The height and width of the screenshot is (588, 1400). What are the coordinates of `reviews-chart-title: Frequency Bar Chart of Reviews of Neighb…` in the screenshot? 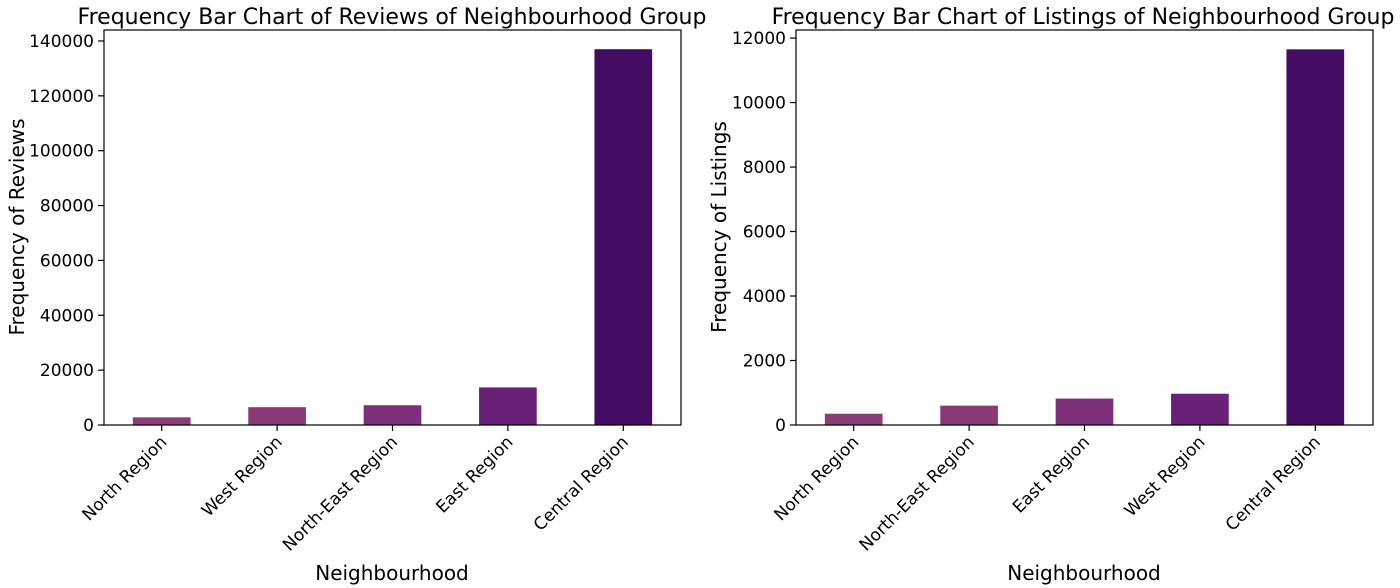 It's located at (392, 17).